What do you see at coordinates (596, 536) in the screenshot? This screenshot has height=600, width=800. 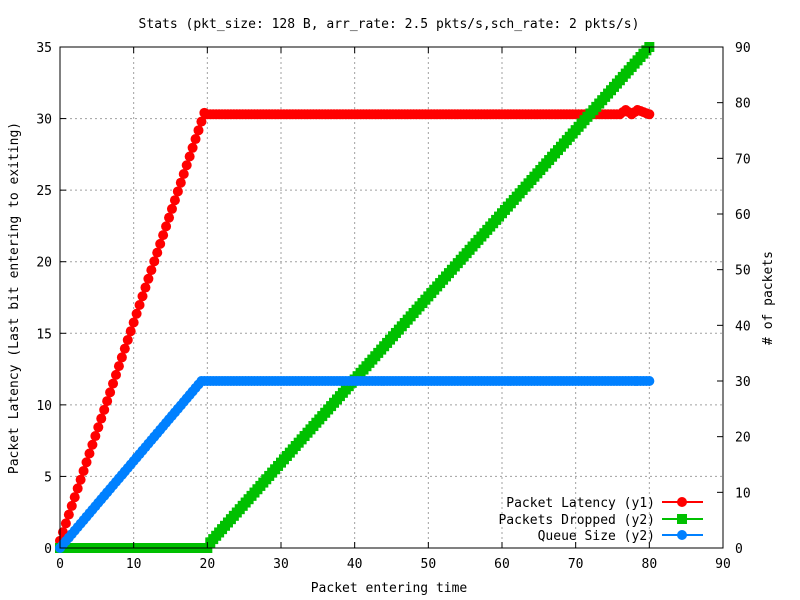 I see `legend-label: Queue Size (y2)` at bounding box center [596, 536].